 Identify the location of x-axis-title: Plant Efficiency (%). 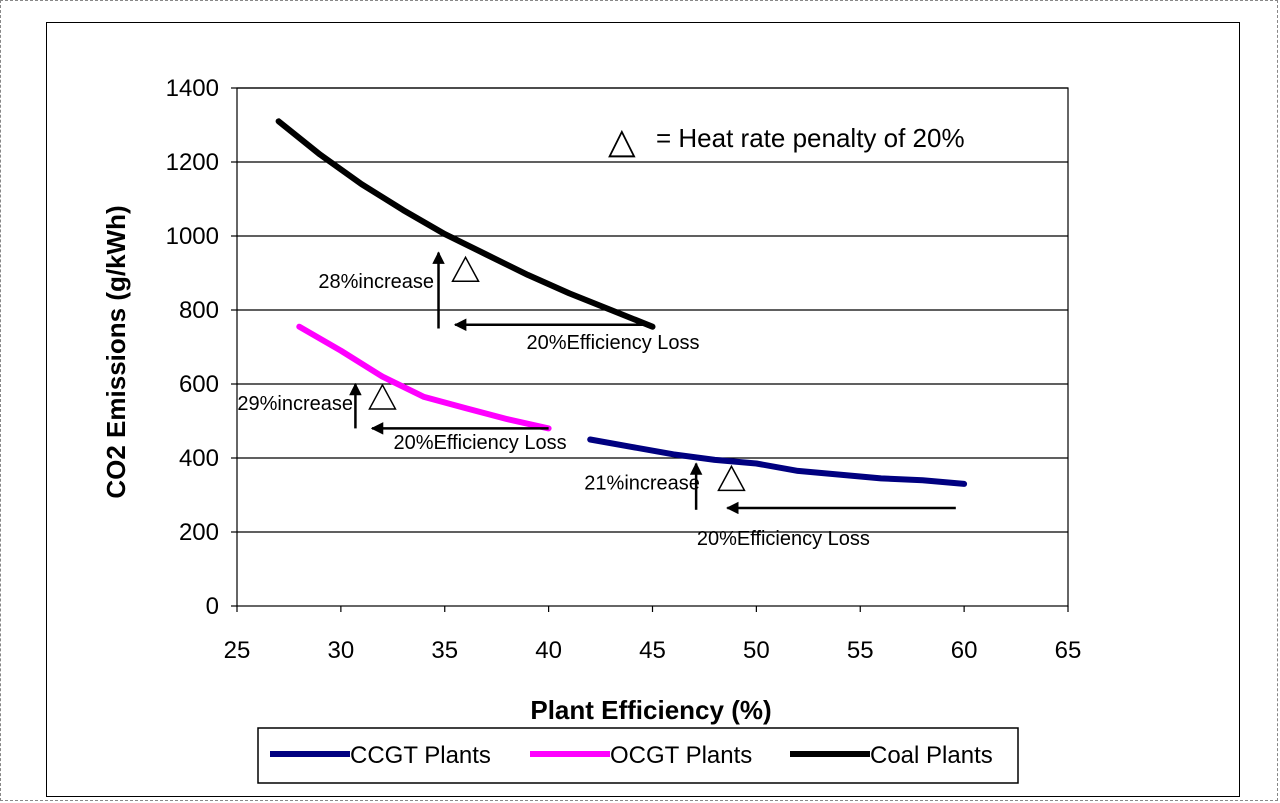
(650, 710).